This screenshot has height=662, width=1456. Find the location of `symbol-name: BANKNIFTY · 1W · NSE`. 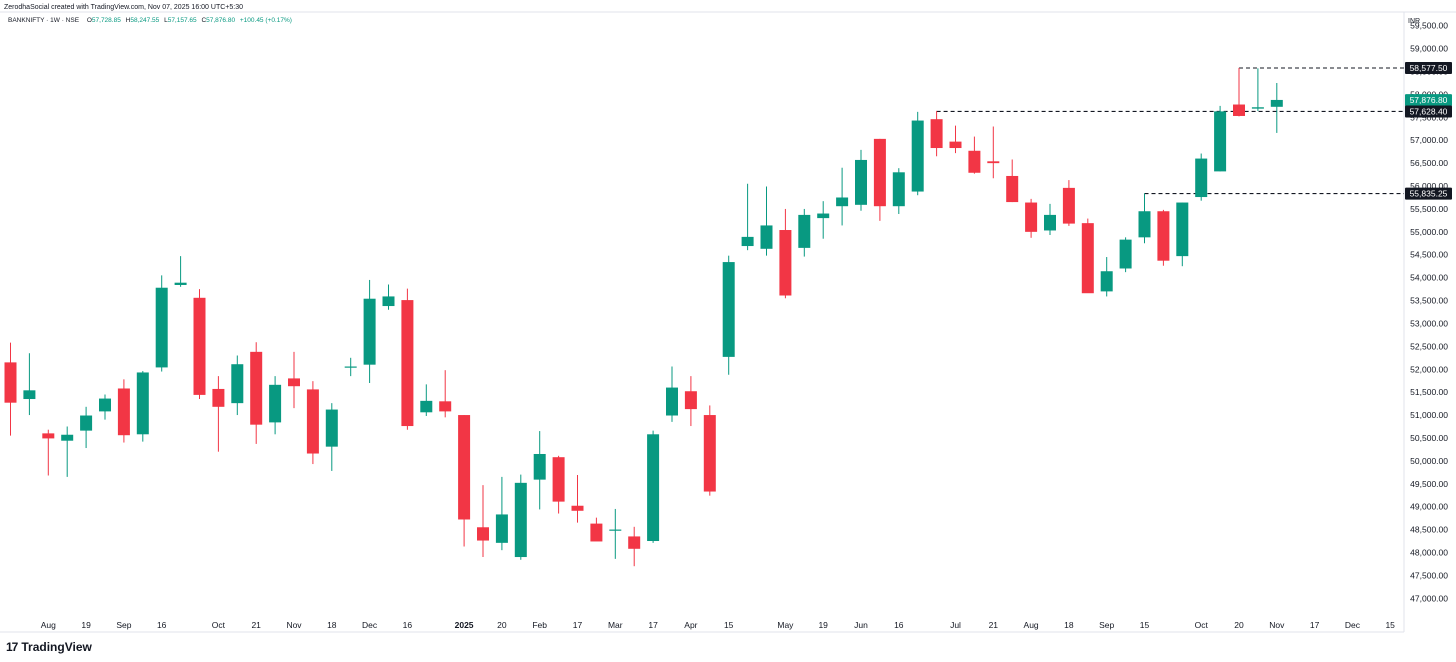

symbol-name: BANKNIFTY · 1W · NSE is located at coordinates (44, 20).